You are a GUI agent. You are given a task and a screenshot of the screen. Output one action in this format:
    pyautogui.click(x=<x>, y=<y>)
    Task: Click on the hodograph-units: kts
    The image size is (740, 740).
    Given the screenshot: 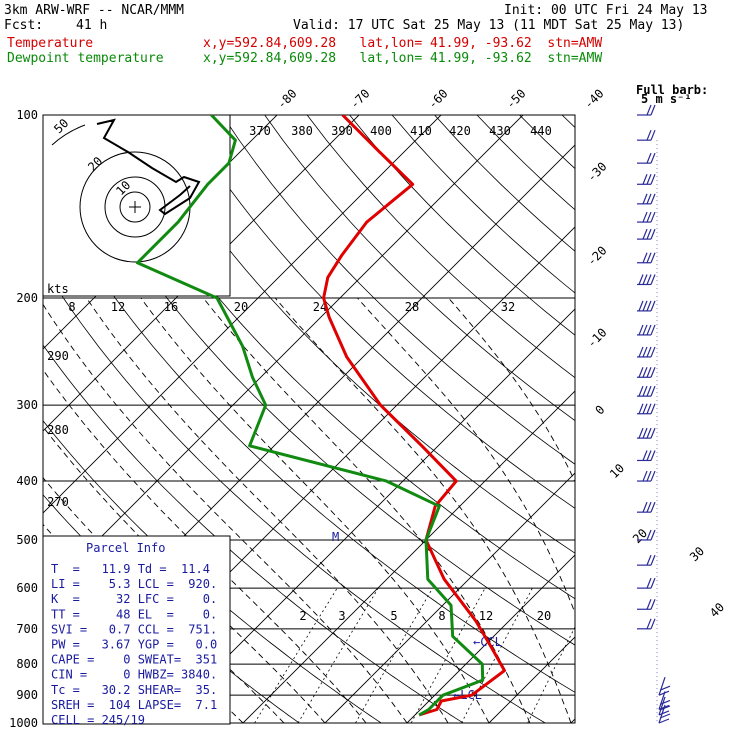 What is the action you would take?
    pyautogui.click(x=58, y=289)
    